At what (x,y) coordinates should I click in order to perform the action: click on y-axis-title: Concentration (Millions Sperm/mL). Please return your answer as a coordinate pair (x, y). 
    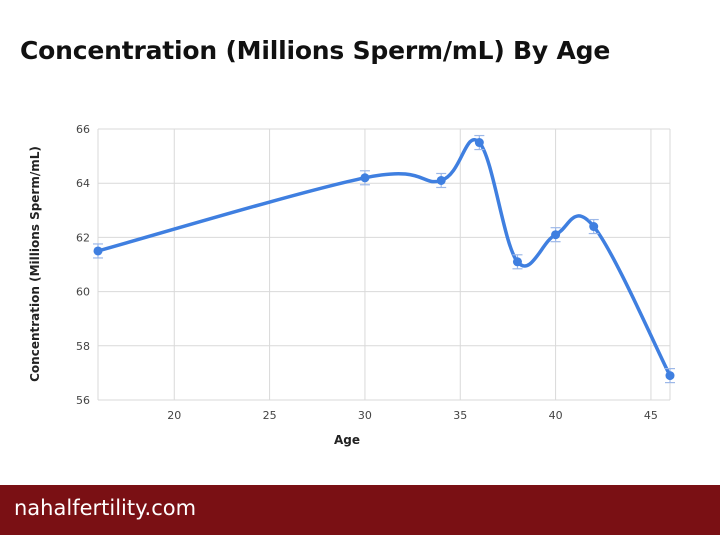
    Looking at the image, I should click on (35, 264).